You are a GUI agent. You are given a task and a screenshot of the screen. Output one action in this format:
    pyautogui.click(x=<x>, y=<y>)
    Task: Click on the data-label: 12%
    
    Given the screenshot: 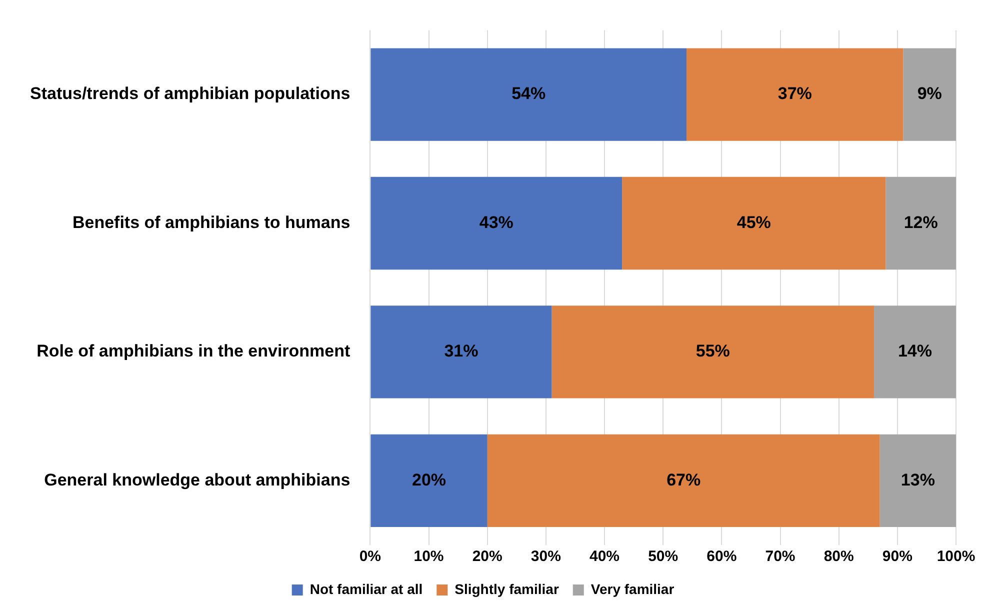 What is the action you would take?
    pyautogui.click(x=921, y=222)
    